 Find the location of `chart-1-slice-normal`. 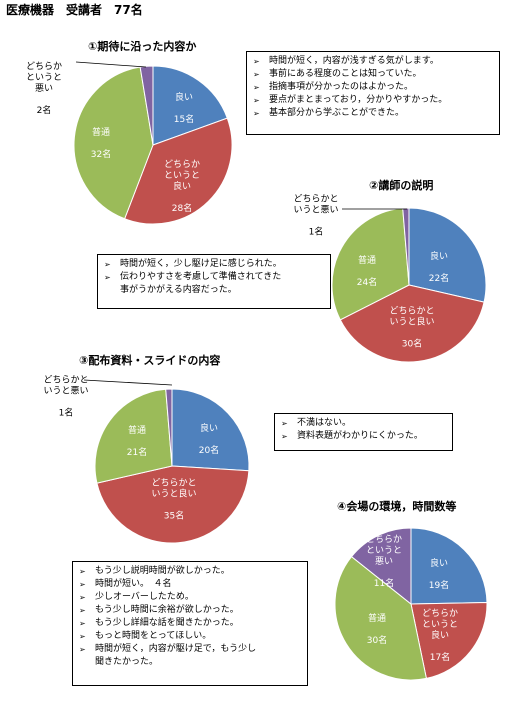

chart-1-slice-normal is located at coordinates (113, 143).